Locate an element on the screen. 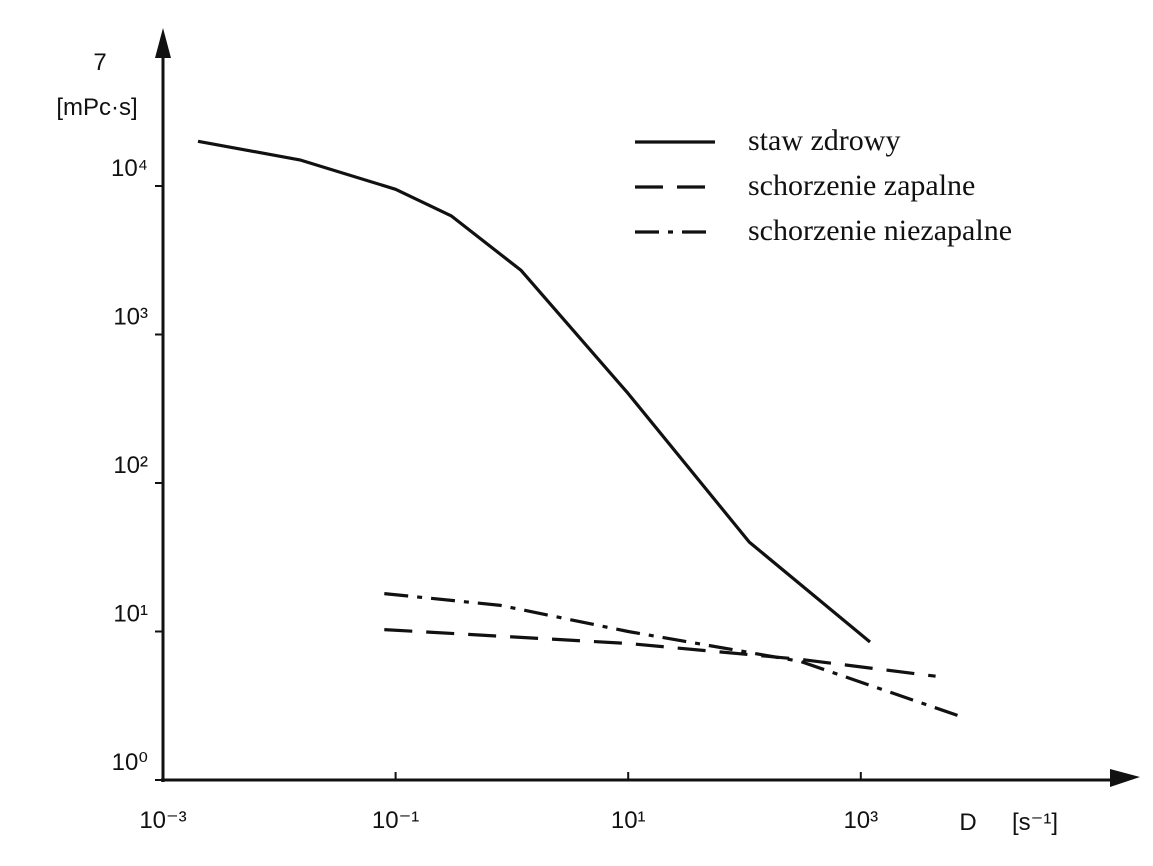  x-tick-label: 10⁻³ is located at coordinates (162, 820).